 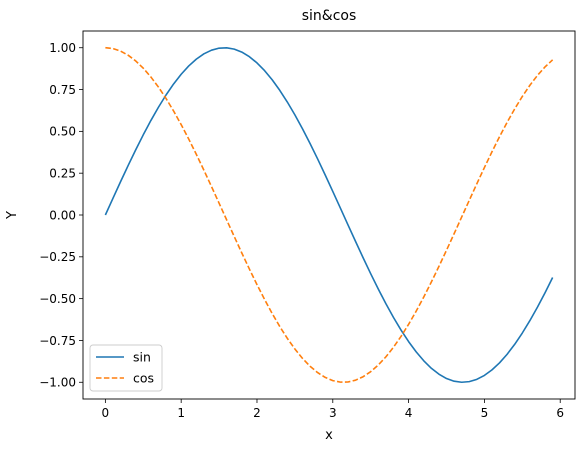 I want to click on legend-label-cos: cos, so click(x=143, y=378).